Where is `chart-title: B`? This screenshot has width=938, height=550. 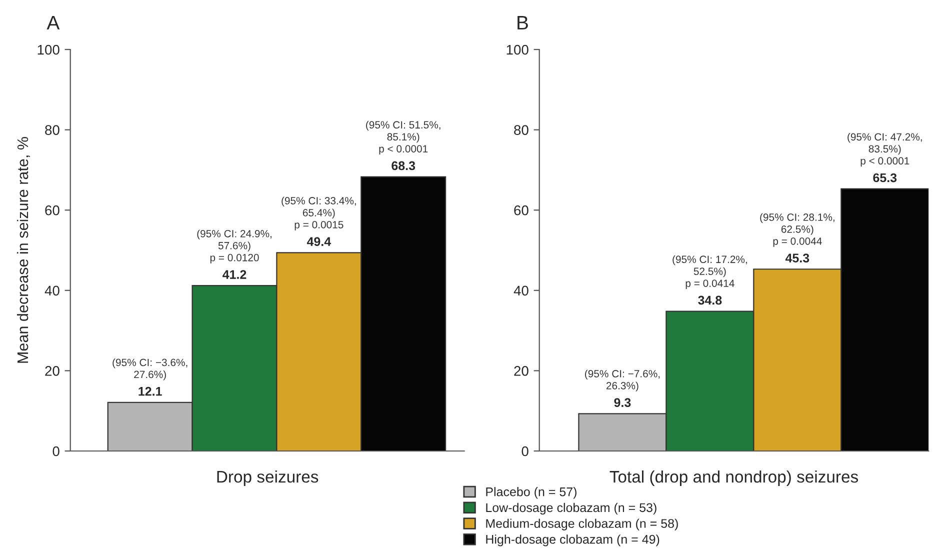 chart-title: B is located at coordinates (523, 23).